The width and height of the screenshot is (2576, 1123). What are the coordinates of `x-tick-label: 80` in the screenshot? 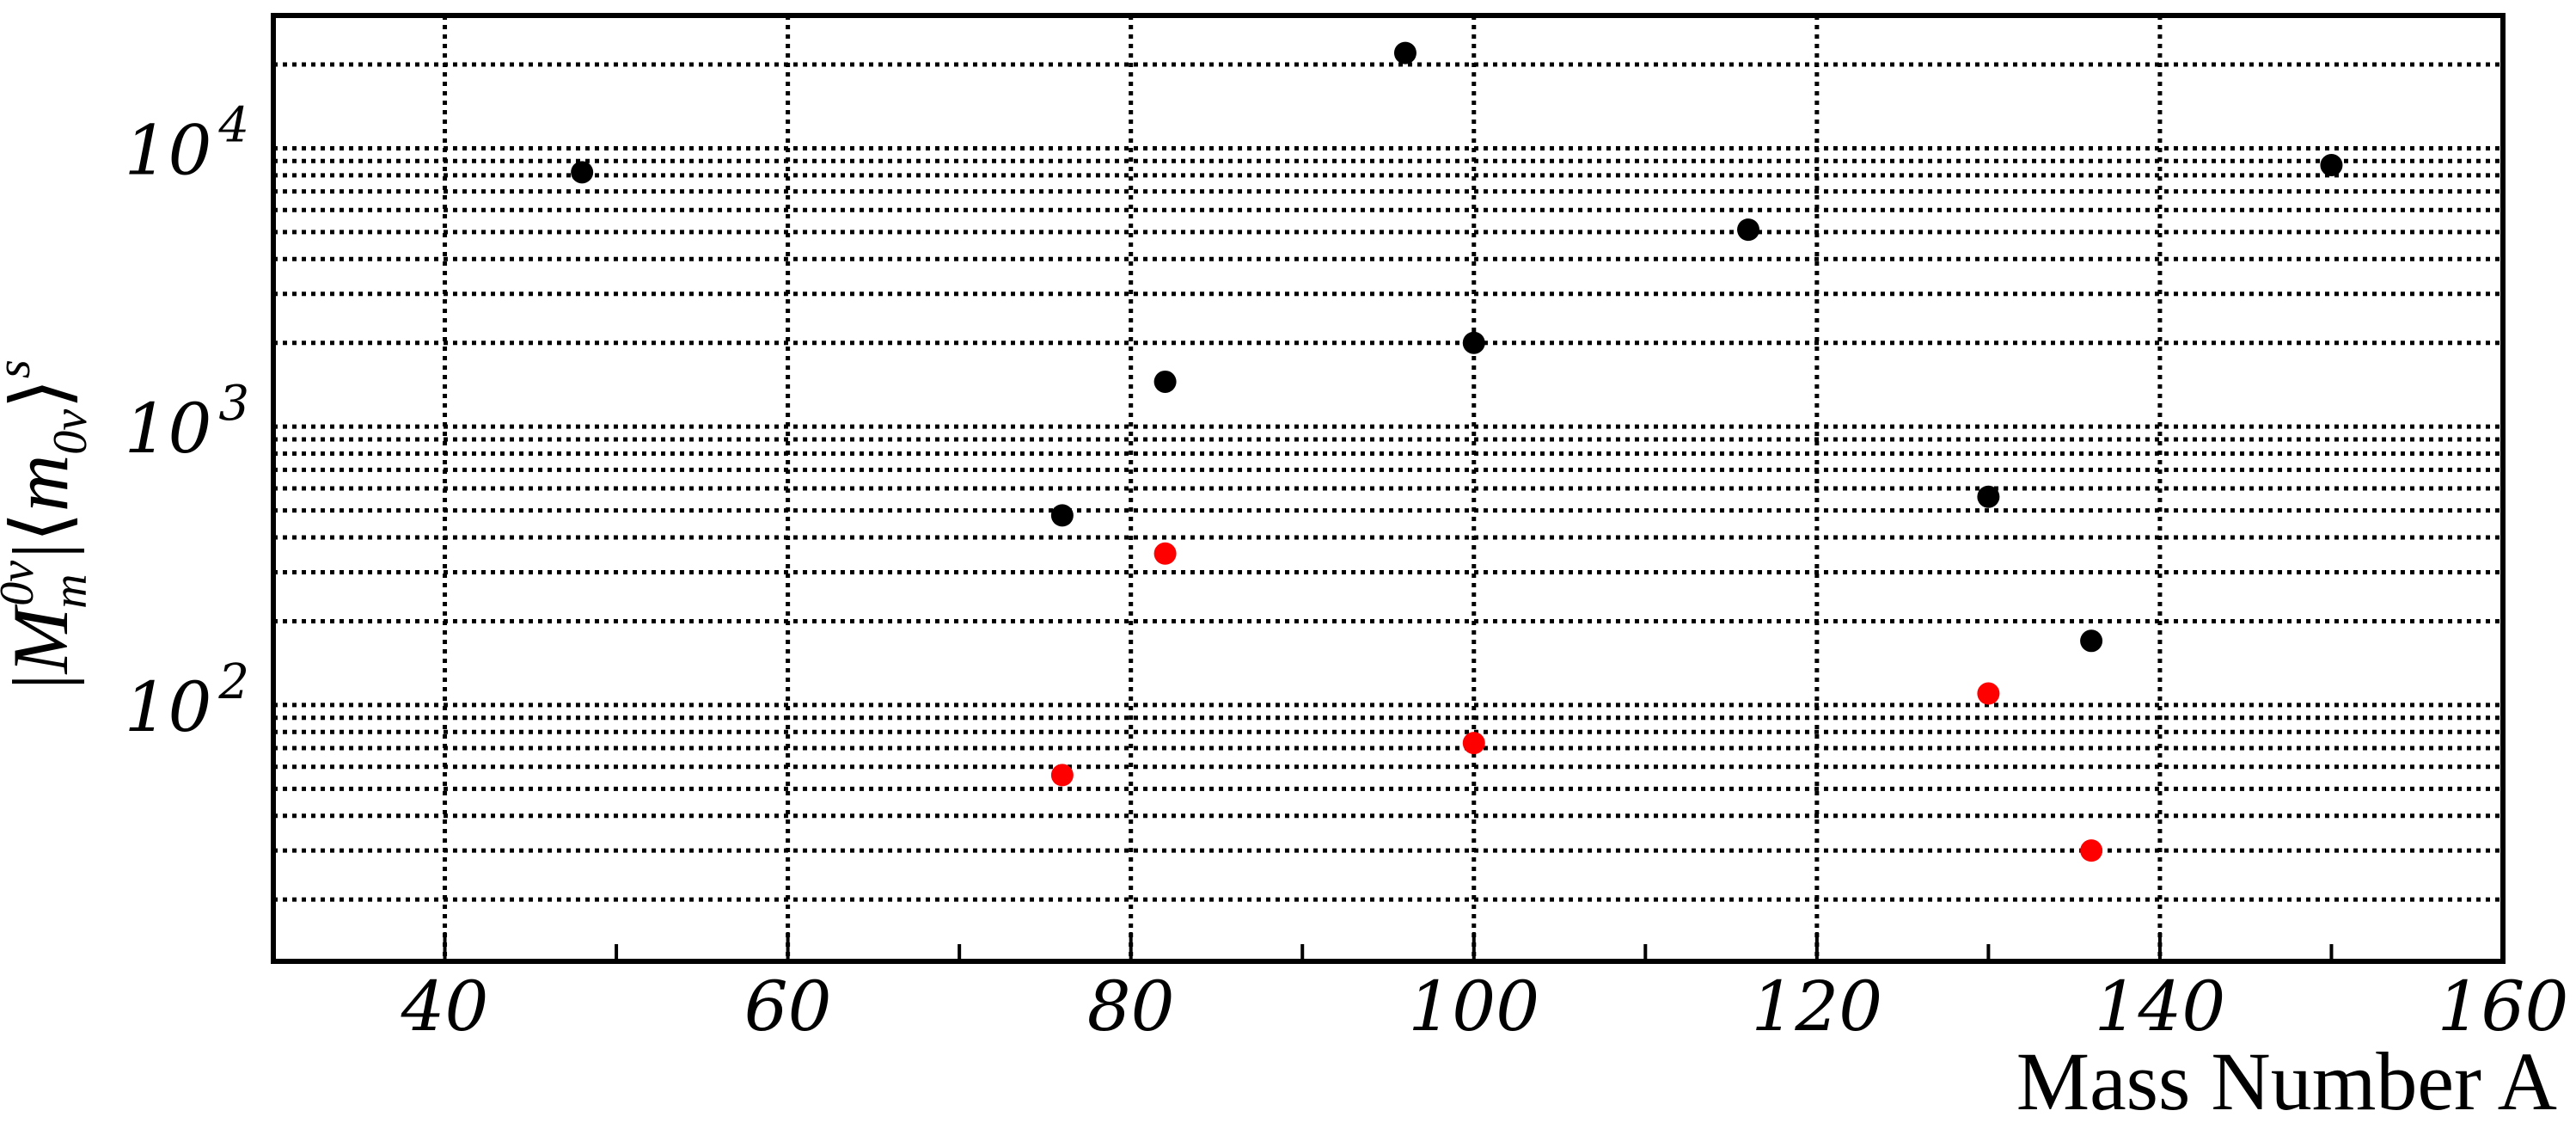 It's located at (1131, 1006).